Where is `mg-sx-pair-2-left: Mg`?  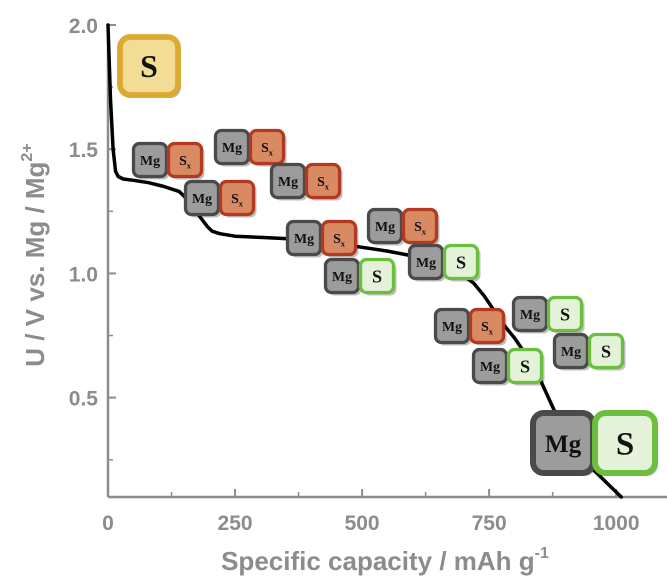
mg-sx-pair-2-left: Mg is located at coordinates (232, 147).